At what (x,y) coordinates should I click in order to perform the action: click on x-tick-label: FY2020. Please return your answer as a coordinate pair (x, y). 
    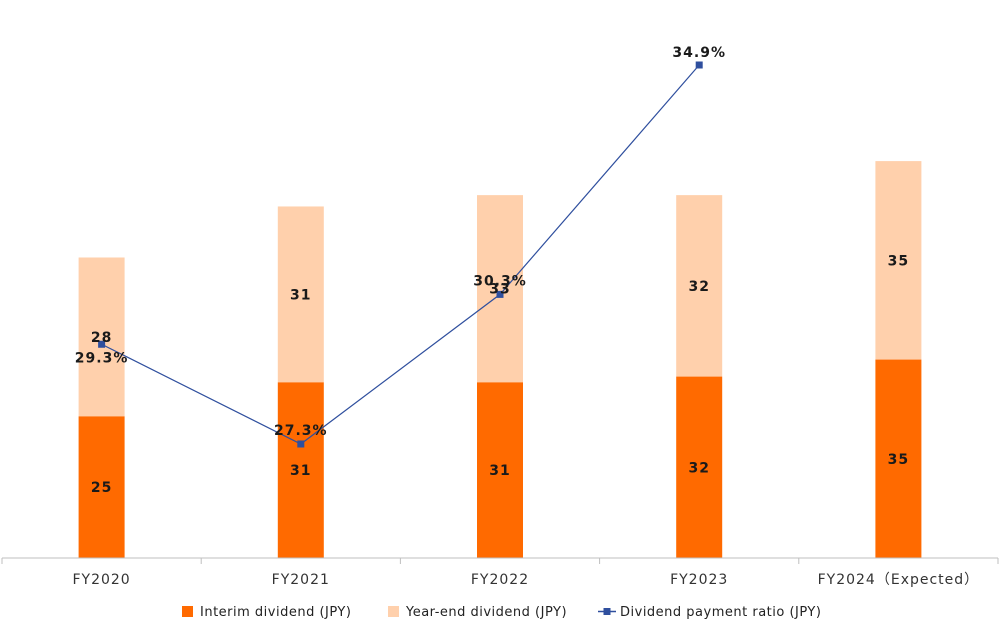
    Looking at the image, I should click on (101, 580).